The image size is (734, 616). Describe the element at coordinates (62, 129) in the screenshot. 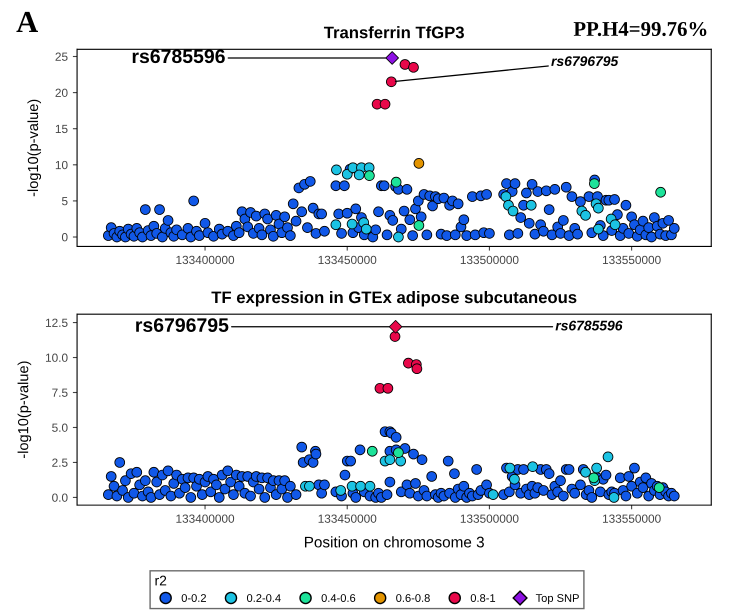

I see `y-tick-label: 15` at that location.